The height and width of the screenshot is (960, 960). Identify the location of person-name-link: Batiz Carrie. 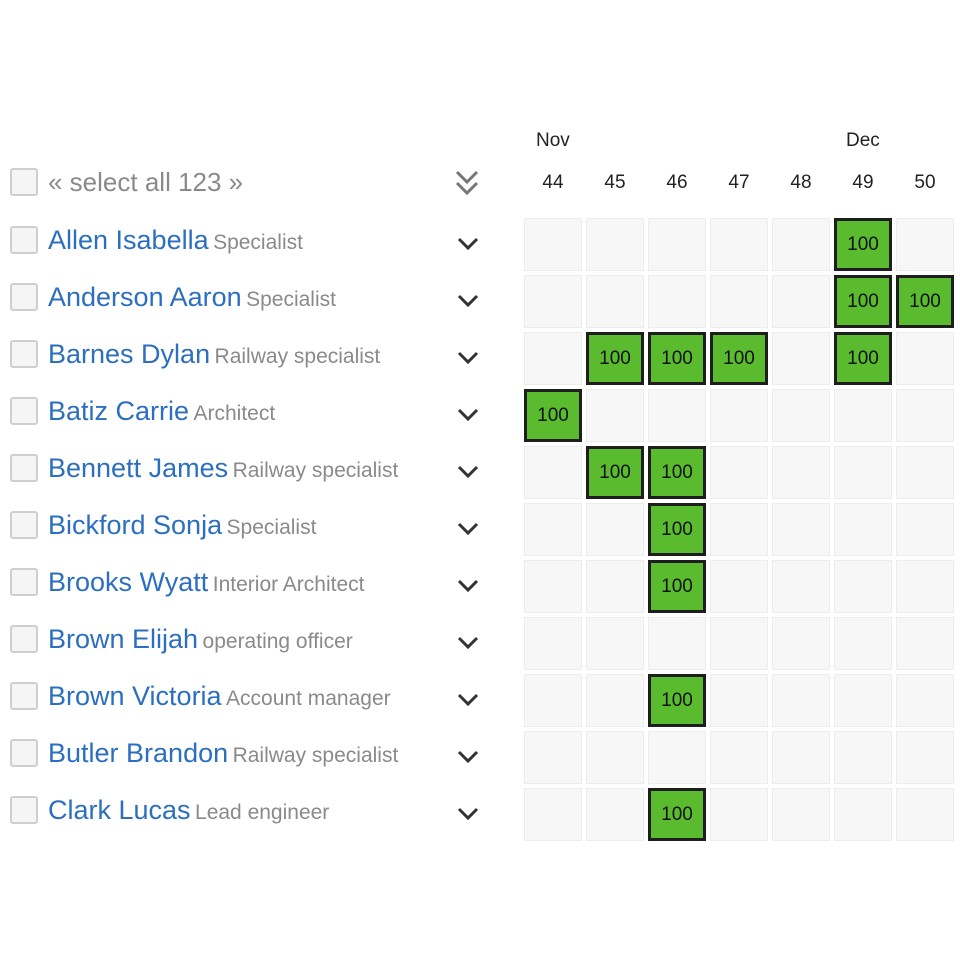
(119, 411).